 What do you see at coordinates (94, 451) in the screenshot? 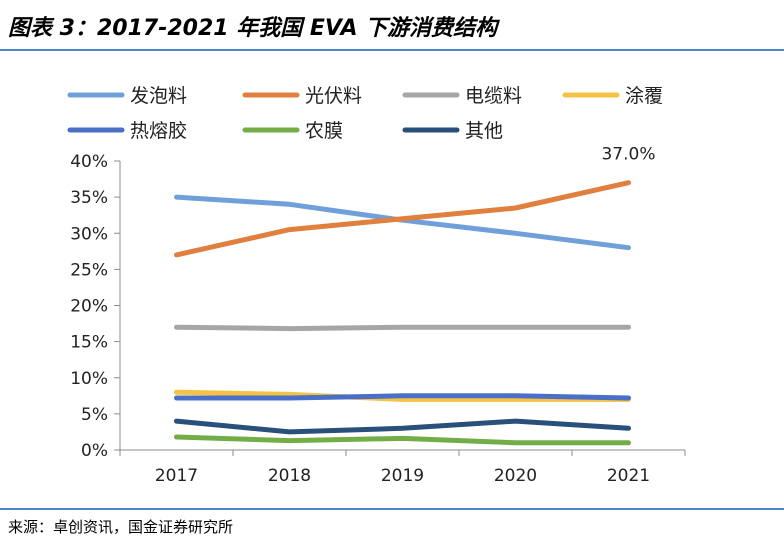
I see `y-tick-label: 0%` at bounding box center [94, 451].